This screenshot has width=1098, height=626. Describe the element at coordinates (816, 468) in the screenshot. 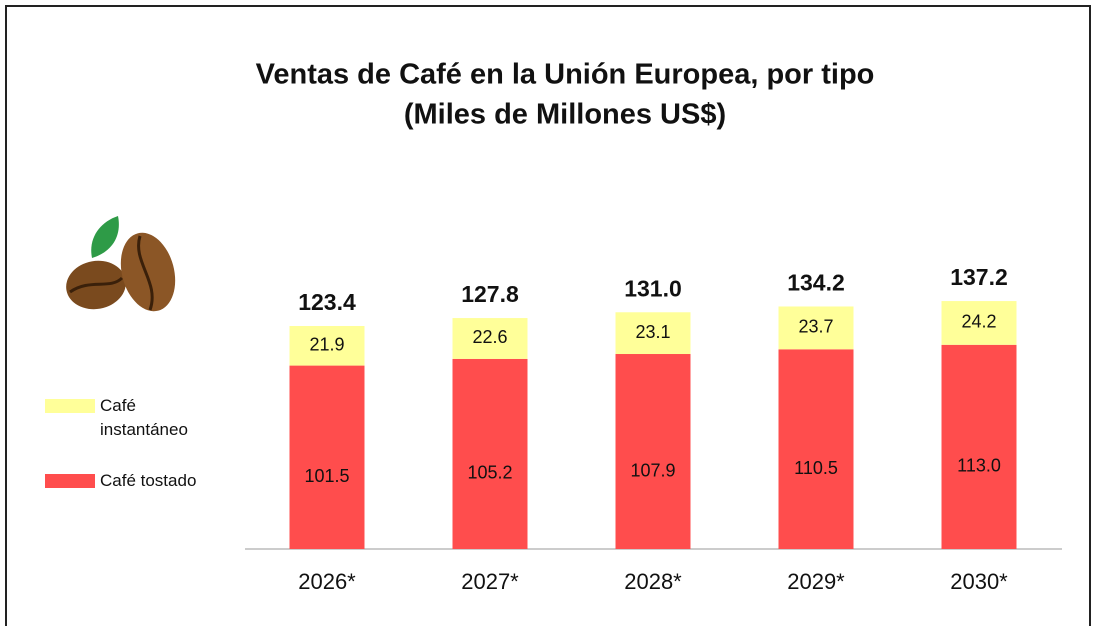

I see `data-label: 110.5` at that location.